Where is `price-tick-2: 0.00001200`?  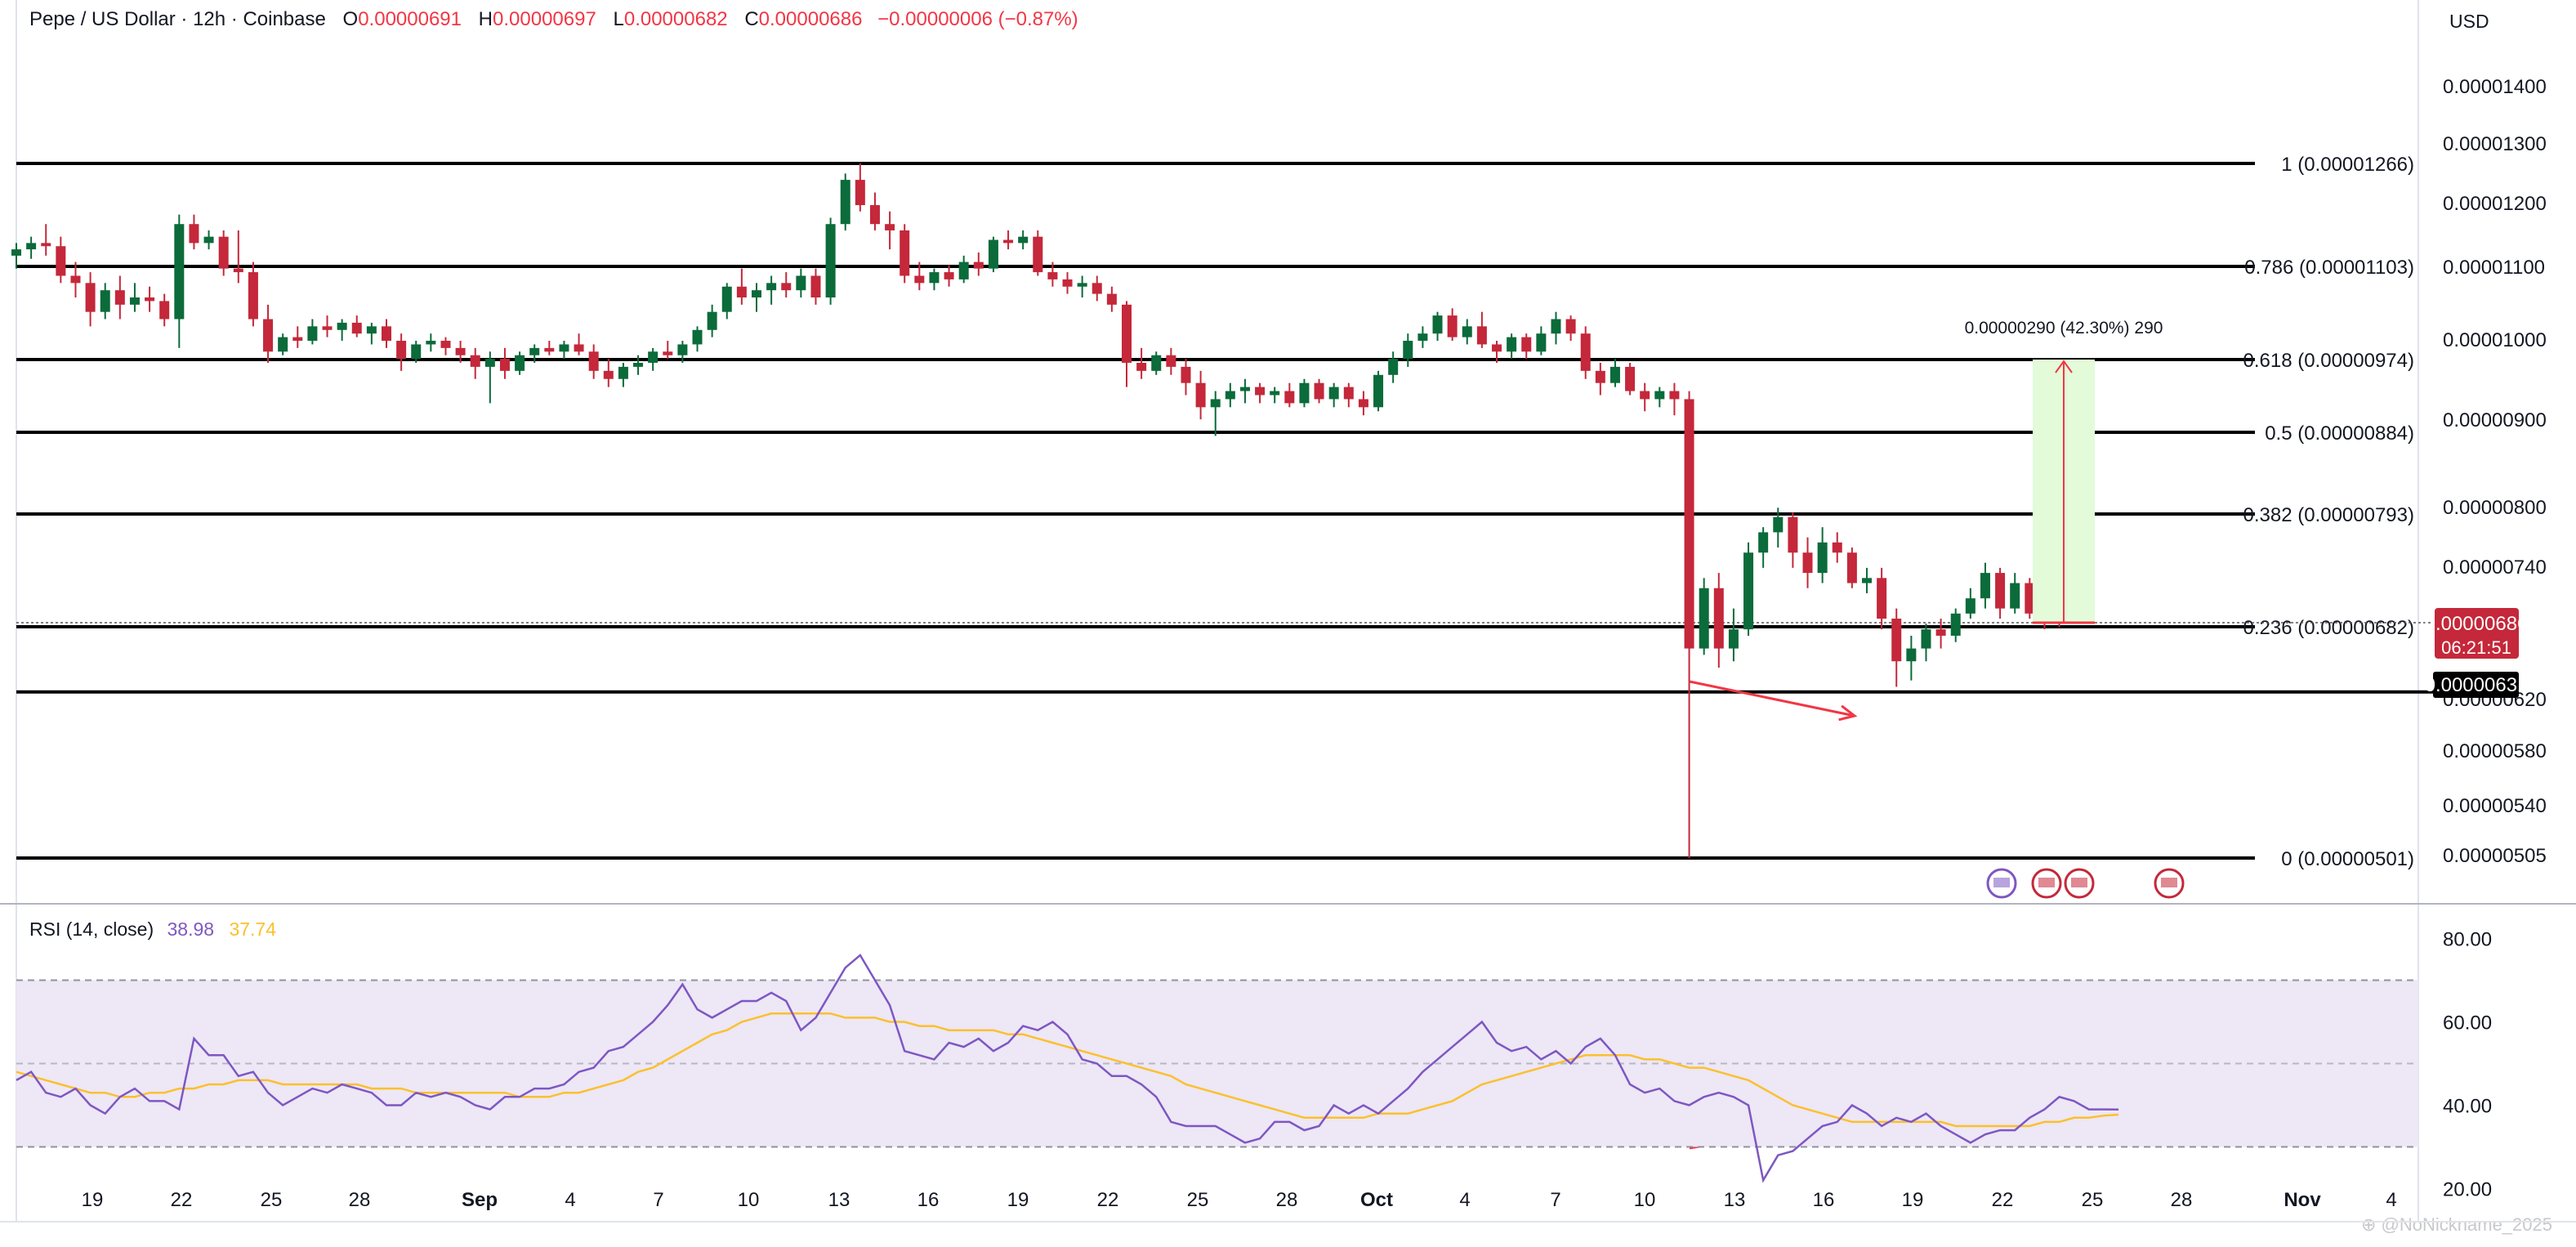 price-tick-2: 0.00001200 is located at coordinates (2495, 204).